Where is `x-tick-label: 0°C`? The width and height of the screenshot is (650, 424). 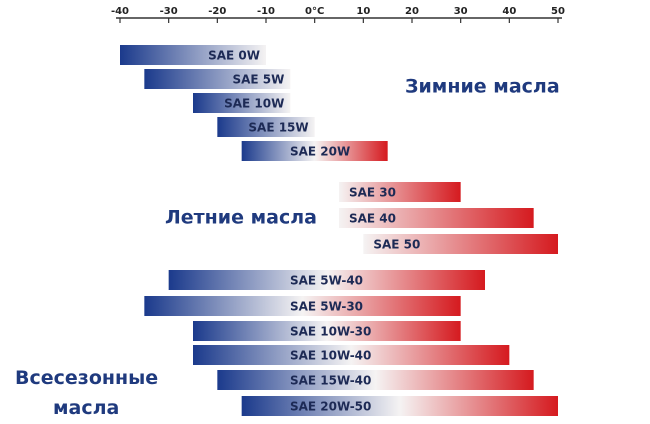 x-tick-label: 0°C is located at coordinates (314, 11).